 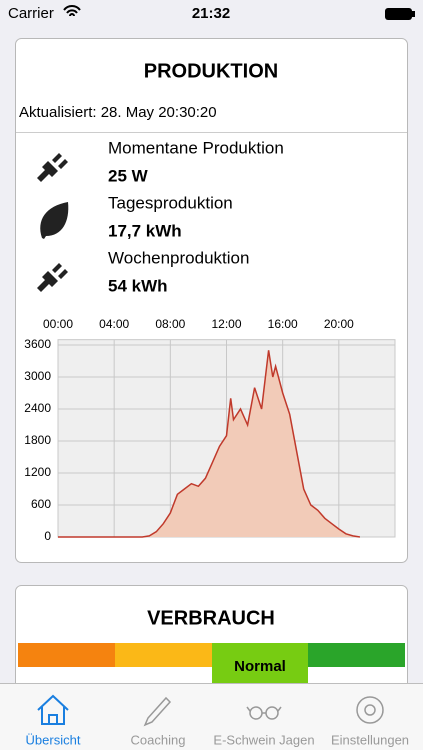 What do you see at coordinates (37, 440) in the screenshot?
I see `y-tick-label: 1800` at bounding box center [37, 440].